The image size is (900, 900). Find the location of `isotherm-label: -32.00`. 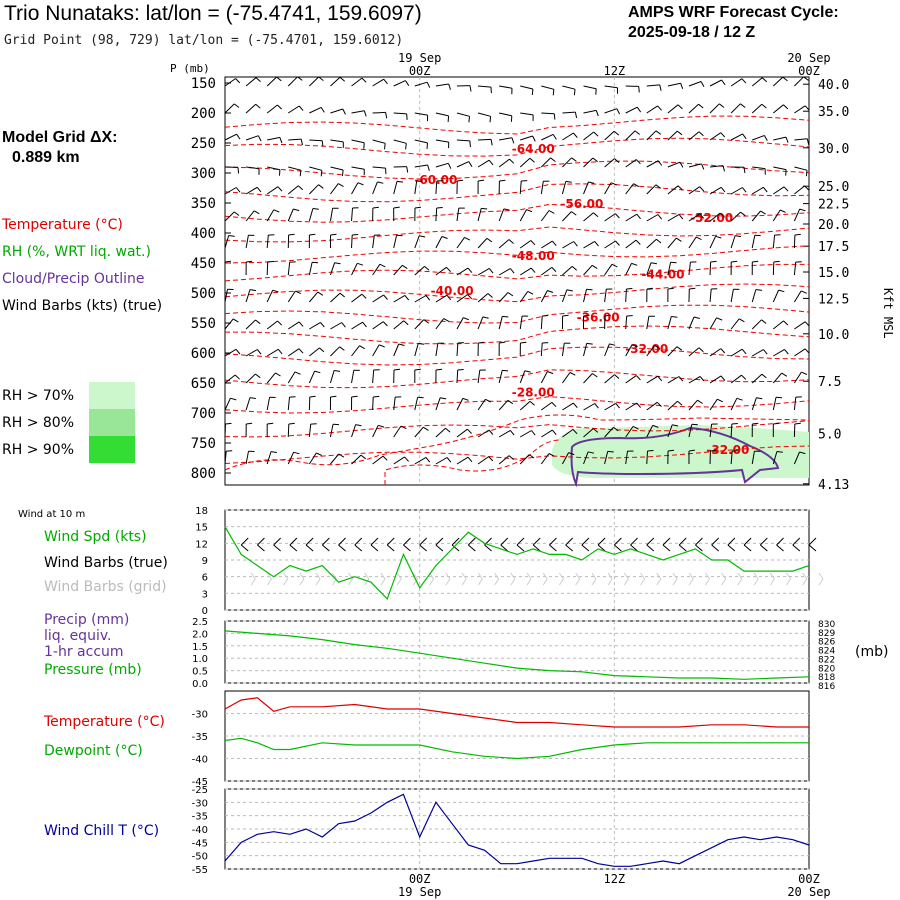

isotherm-label: -32.00 is located at coordinates (727, 450).